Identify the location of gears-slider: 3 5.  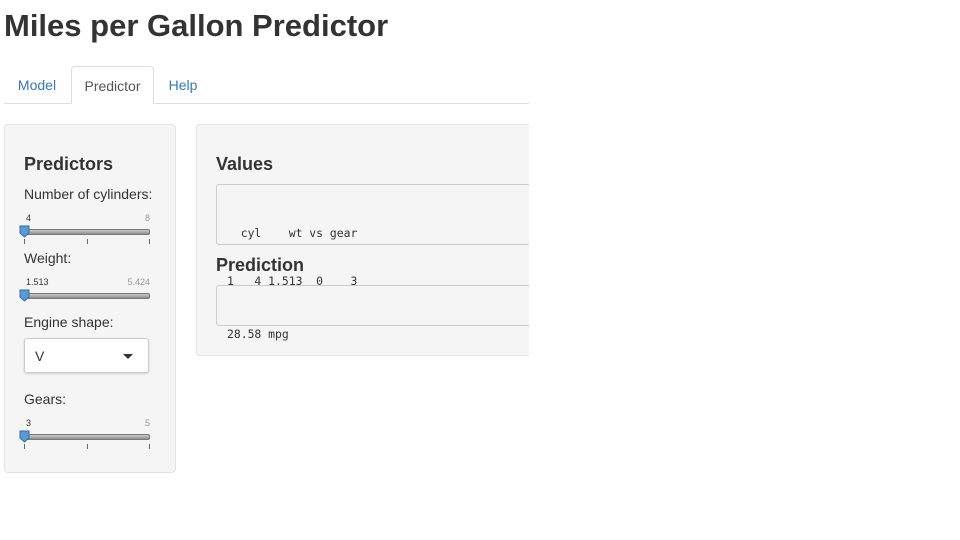
(84, 436).